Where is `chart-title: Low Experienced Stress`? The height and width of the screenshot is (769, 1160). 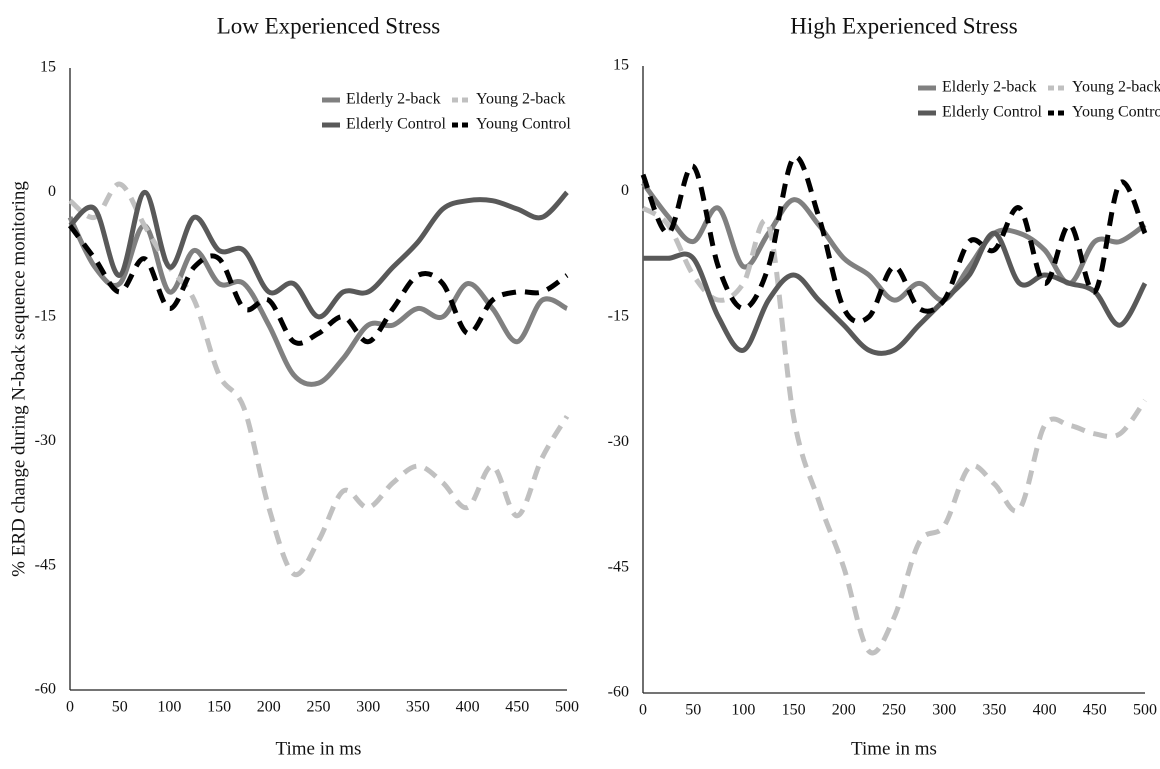
chart-title: Low Experienced Stress is located at coordinates (329, 25).